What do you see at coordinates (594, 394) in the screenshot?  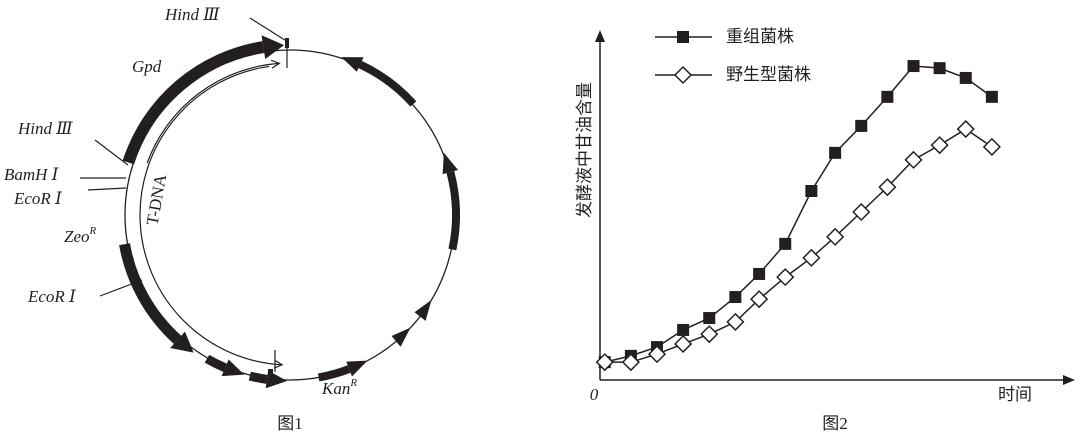 I see `x-tick-label: 0` at bounding box center [594, 394].